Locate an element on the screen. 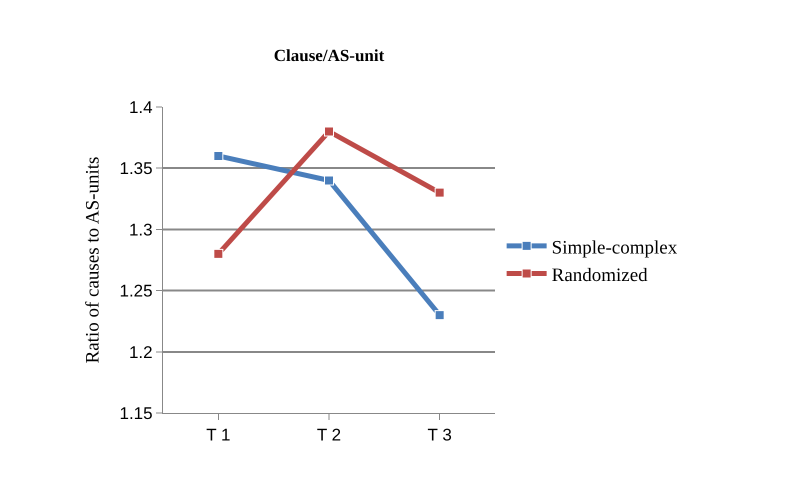 This screenshot has height=477, width=801. y-tick-label: 1.15 is located at coordinates (136, 413).